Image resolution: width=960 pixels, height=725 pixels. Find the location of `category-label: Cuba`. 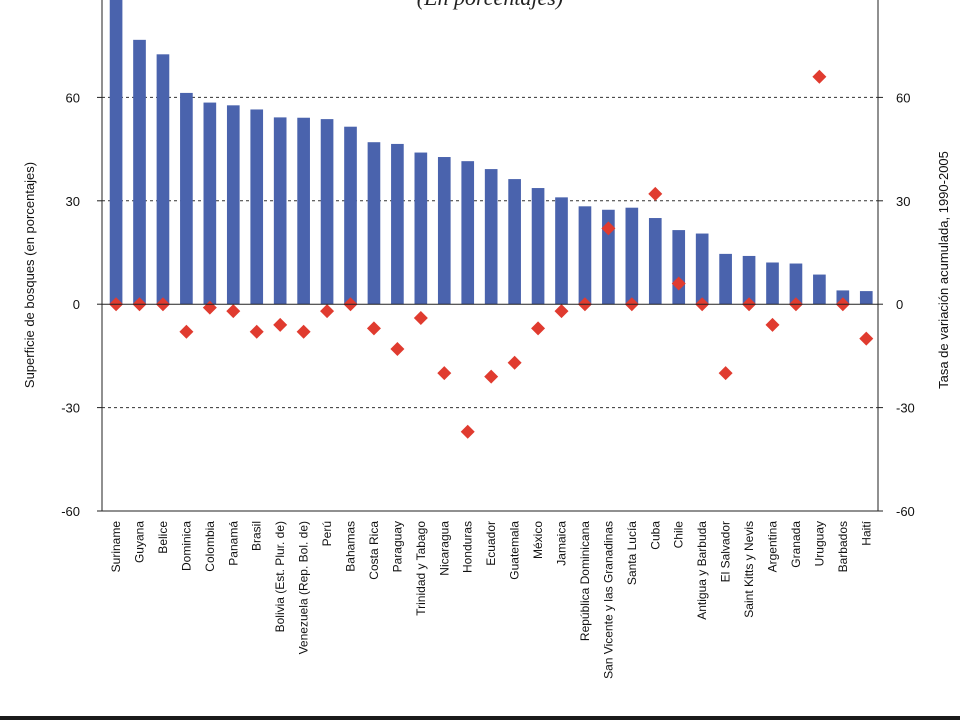

category-label: Cuba is located at coordinates (655, 535).